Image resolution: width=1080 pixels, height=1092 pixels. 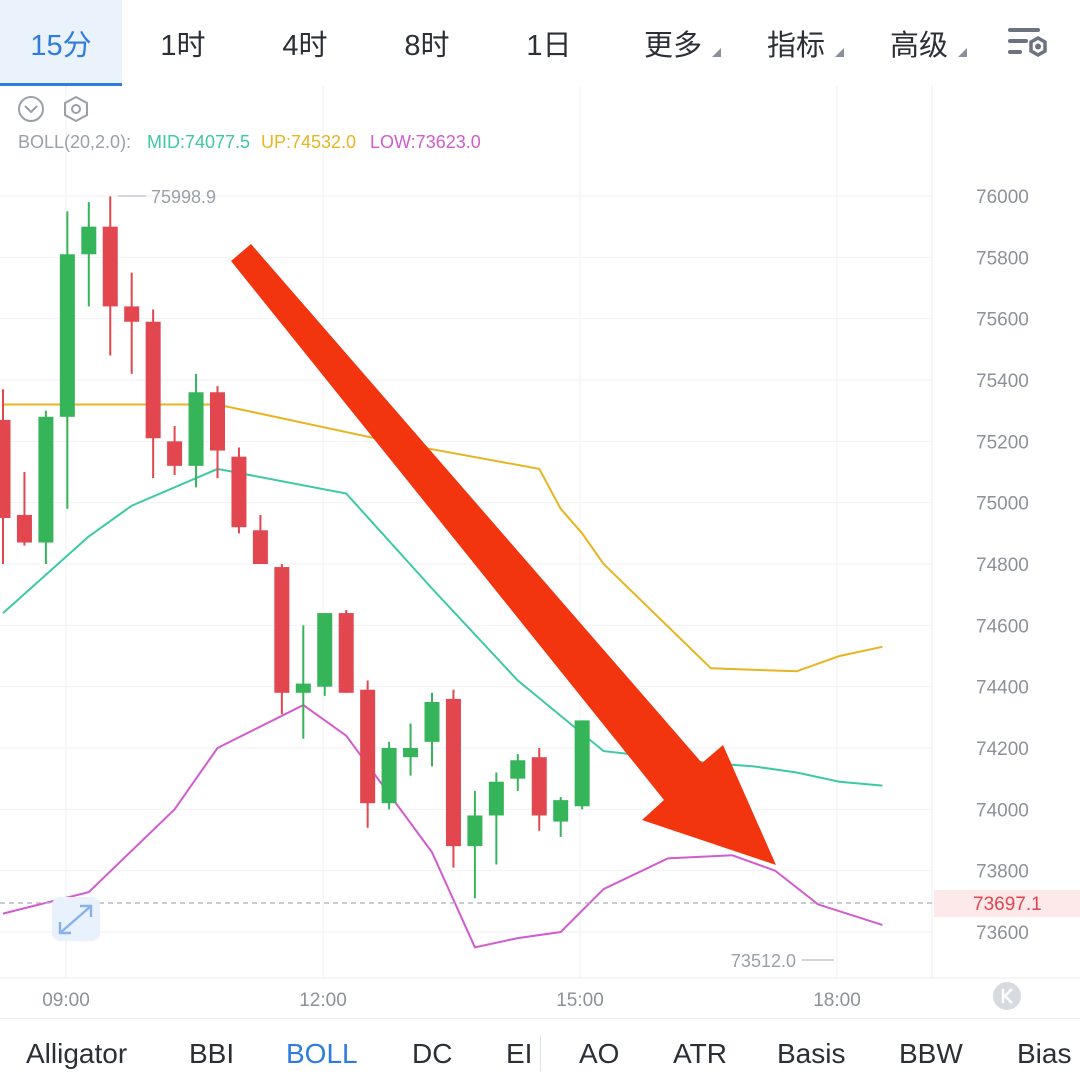 I want to click on scroll-to-latest-button, so click(x=1007, y=996).